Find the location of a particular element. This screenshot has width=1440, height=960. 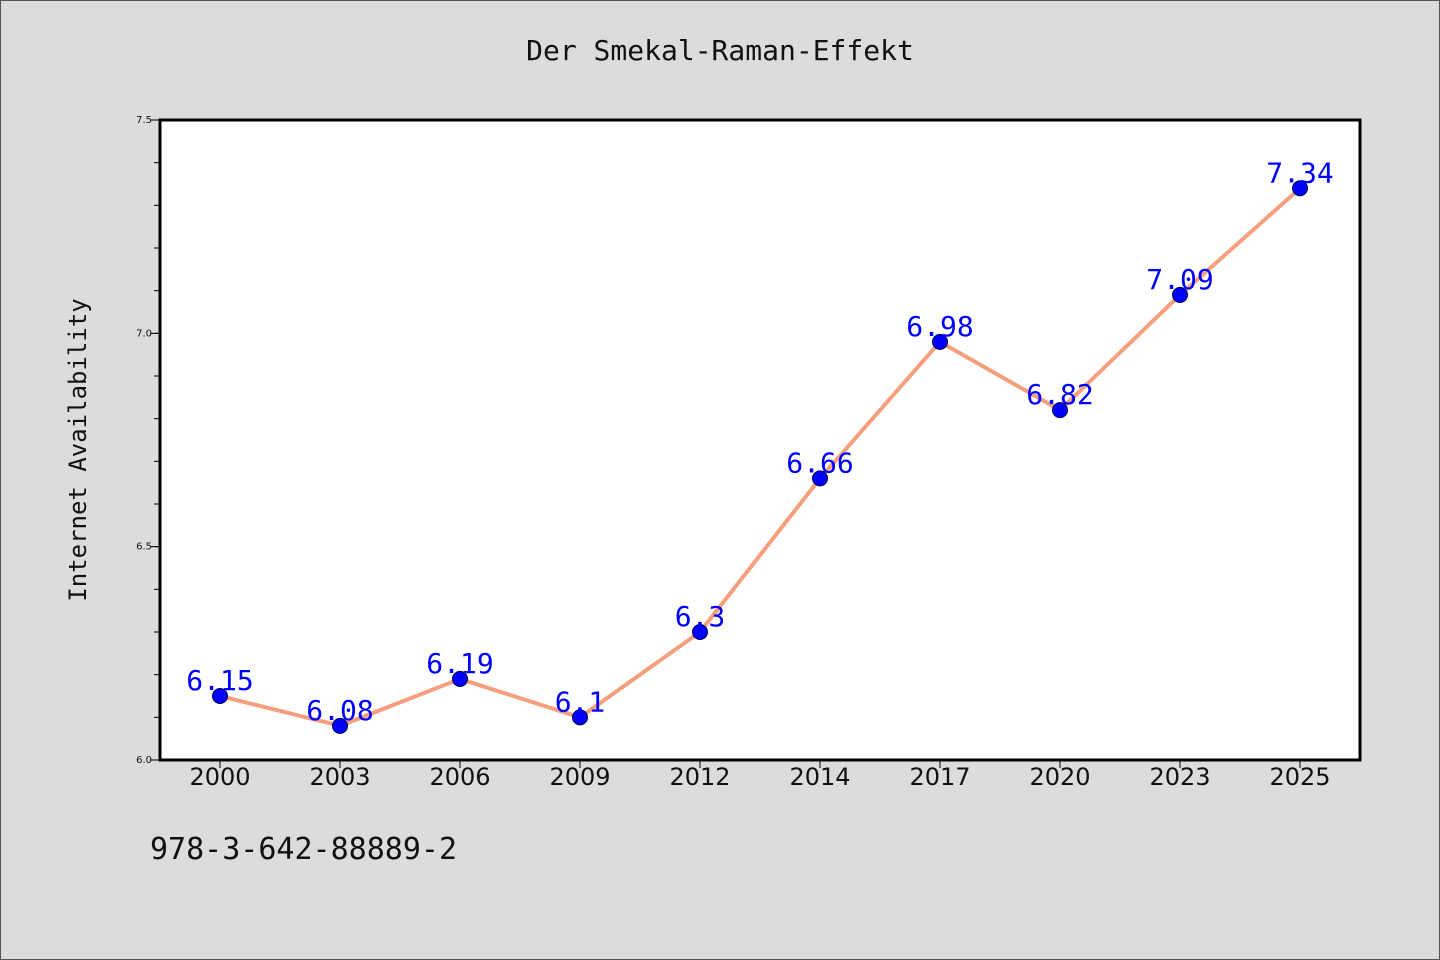

x-tick-label: 2006 is located at coordinates (459, 777).